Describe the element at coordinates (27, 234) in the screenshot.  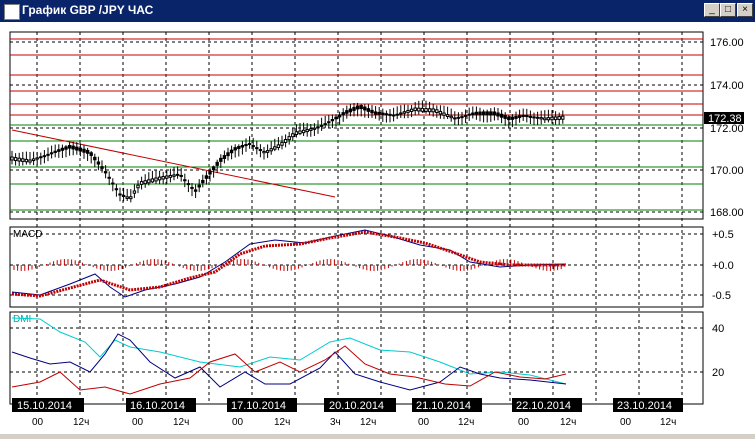
I see `macd-label: MACD` at that location.